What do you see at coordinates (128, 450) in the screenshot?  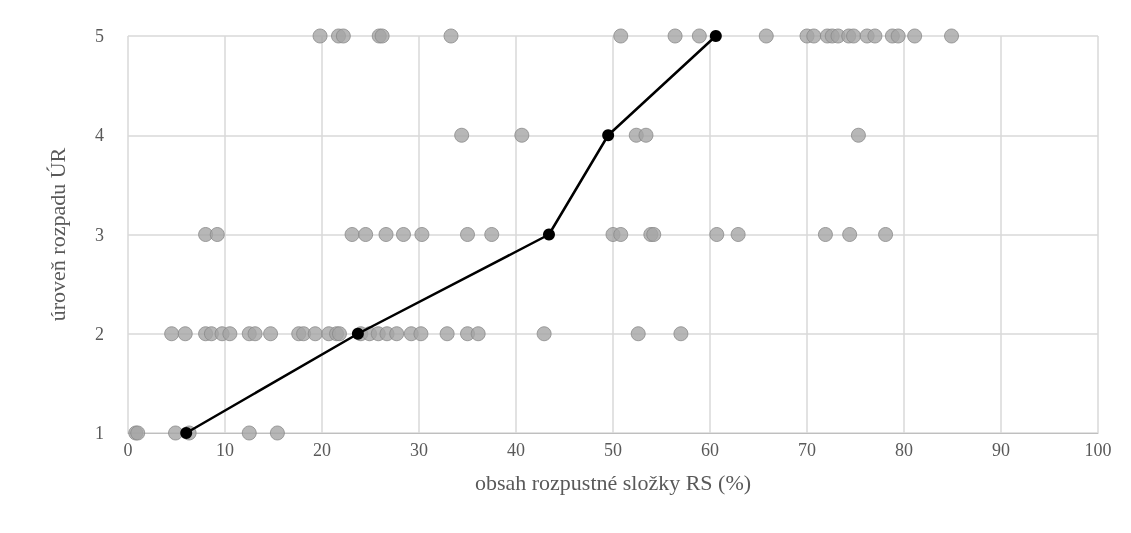 I see `x-tick-label: 0` at bounding box center [128, 450].